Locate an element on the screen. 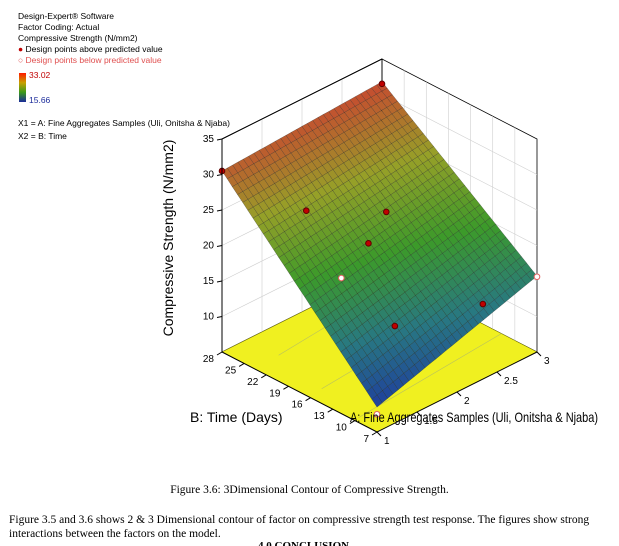  legend-above: ● Design points above predicted value is located at coordinates (90, 49).